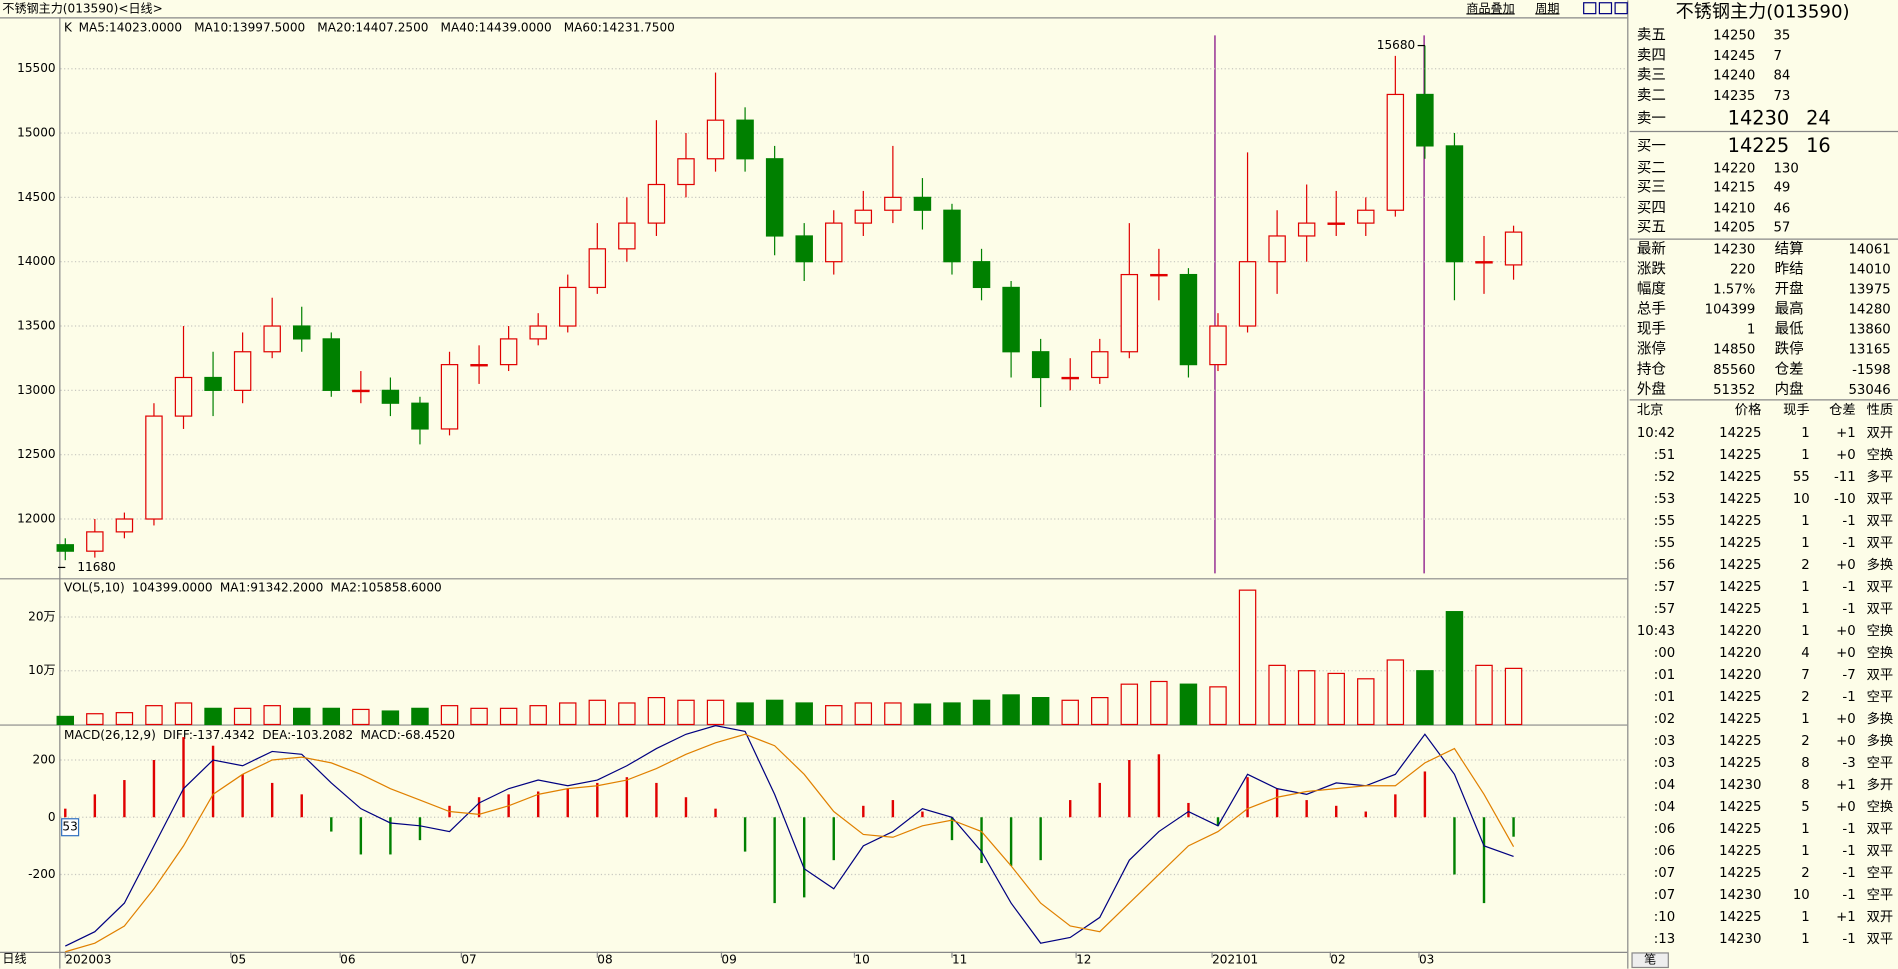  What do you see at coordinates (36, 197) in the screenshot?
I see `y-tick-label: 14500` at bounding box center [36, 197].